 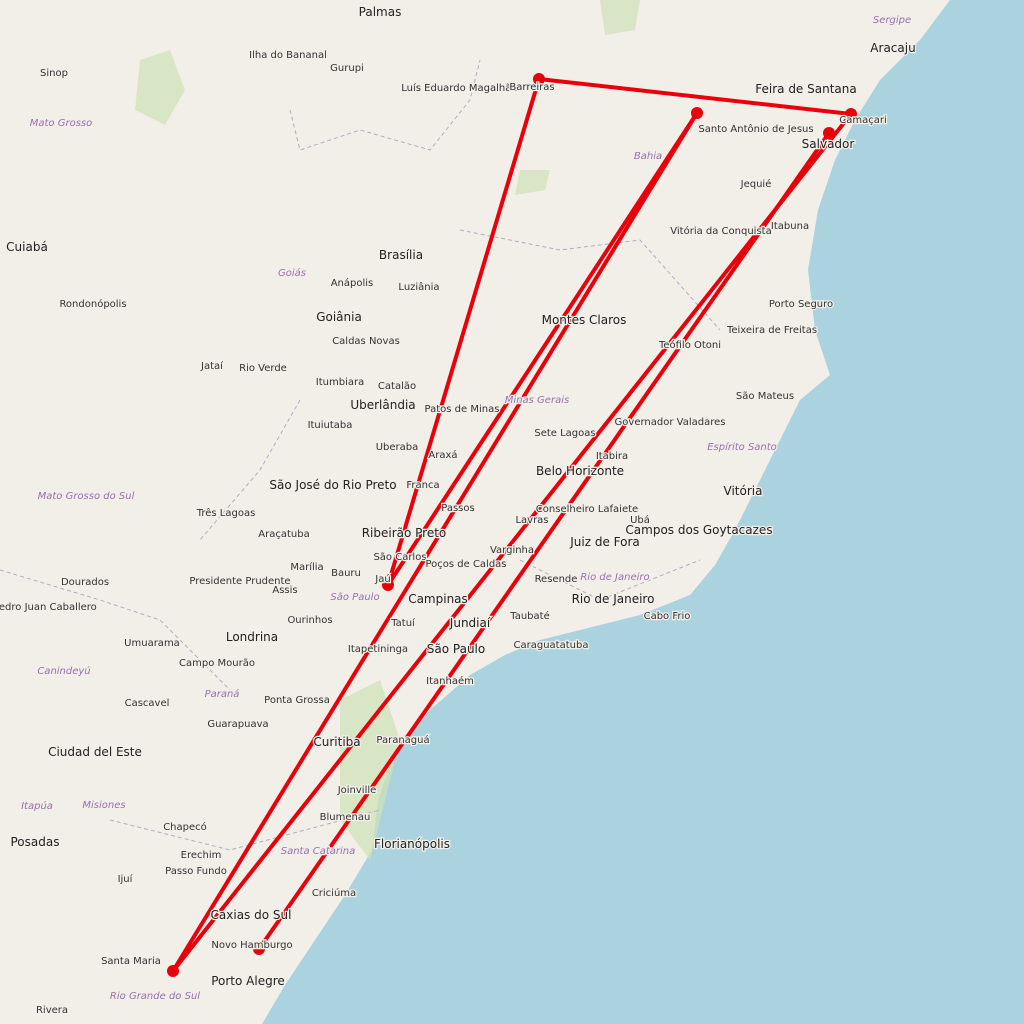 What do you see at coordinates (306, 567) in the screenshot?
I see `city-label: Marília` at bounding box center [306, 567].